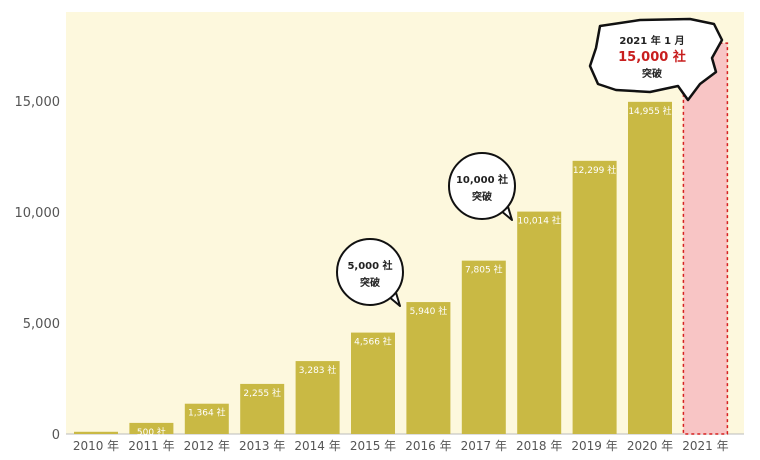 This screenshot has height=460, width=760. I want to click on x-tick-label: 2012 年, so click(207, 446).